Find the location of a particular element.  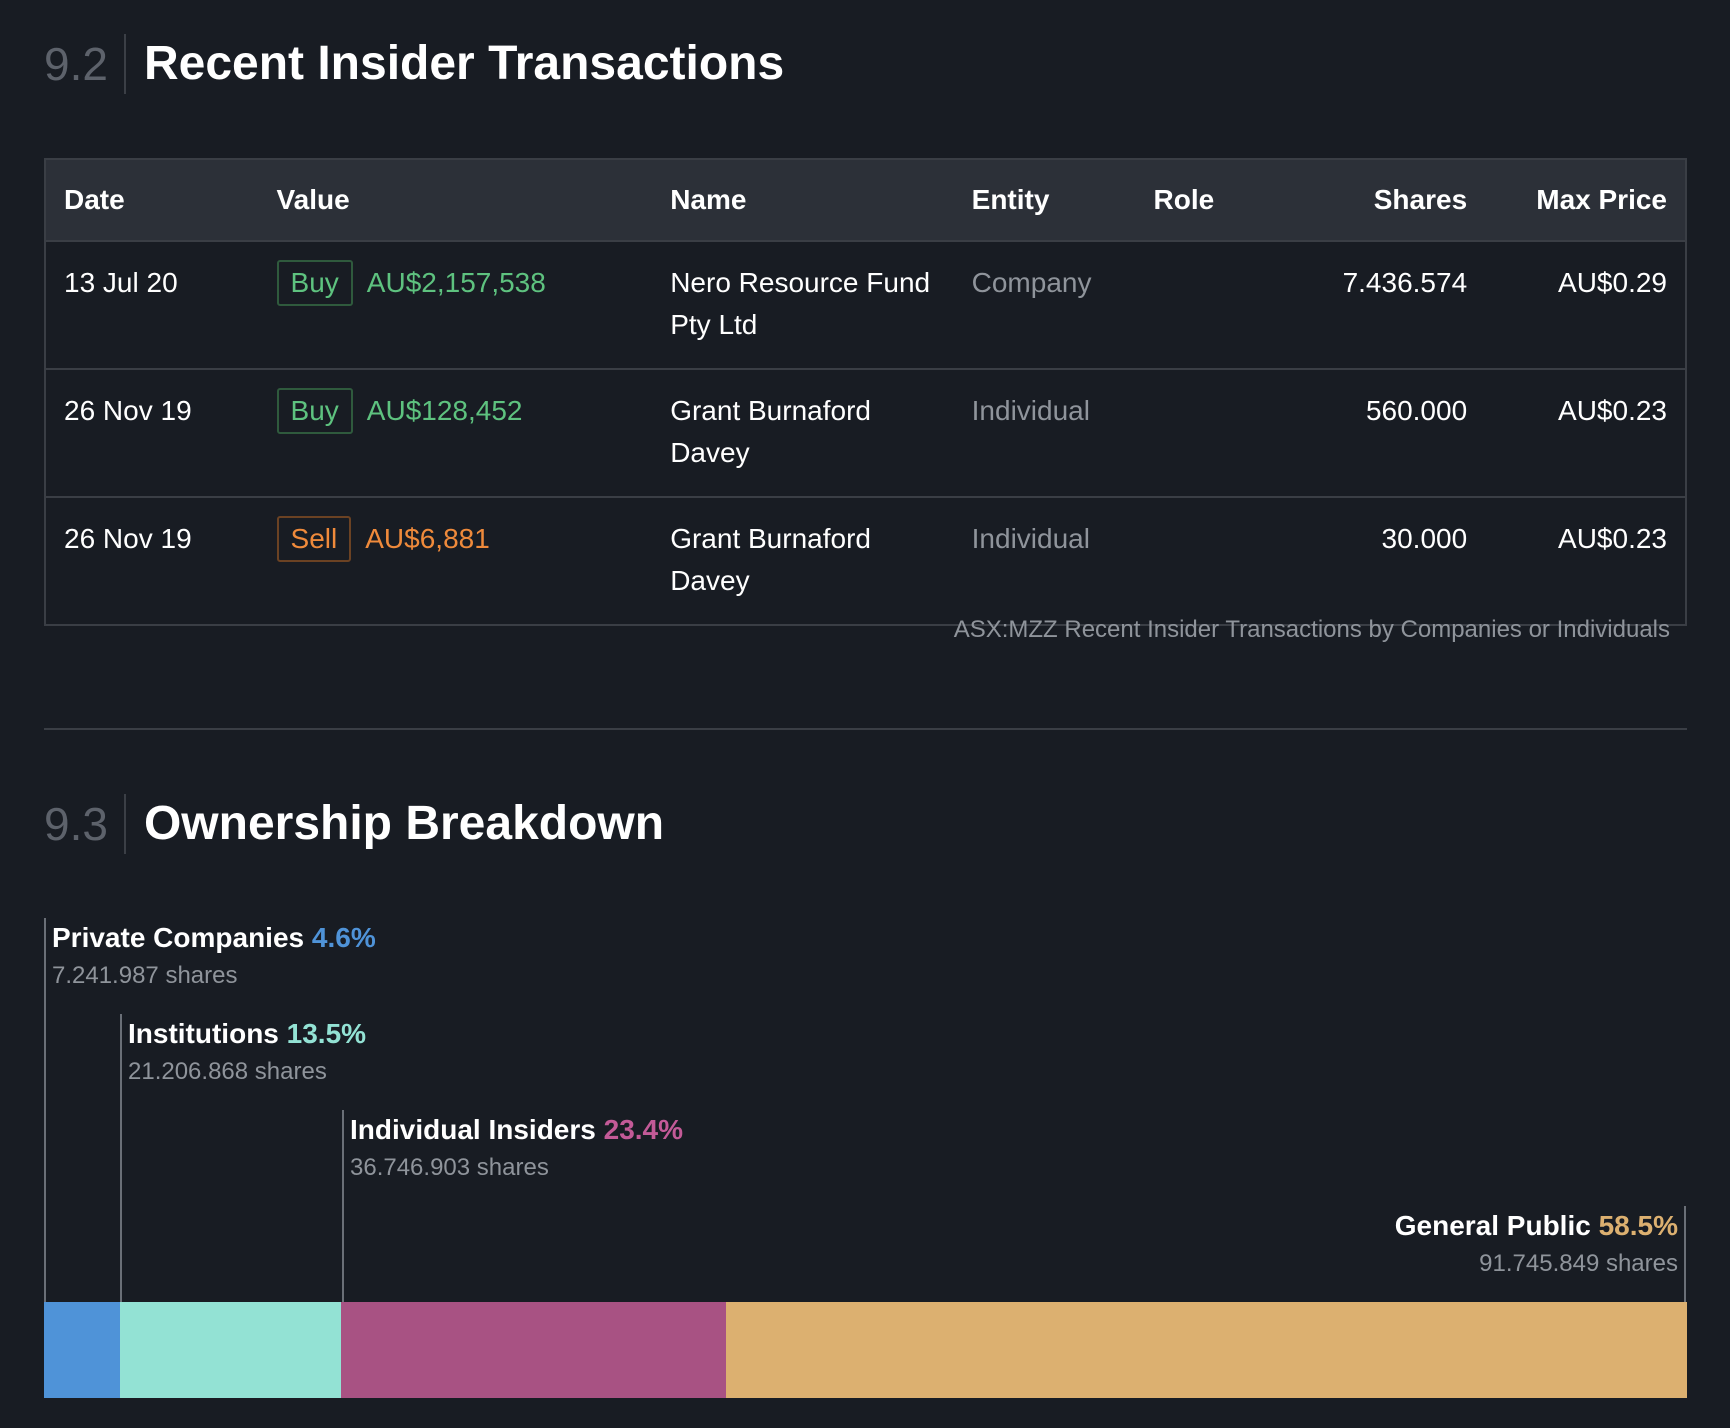

section-divider is located at coordinates (865, 729).